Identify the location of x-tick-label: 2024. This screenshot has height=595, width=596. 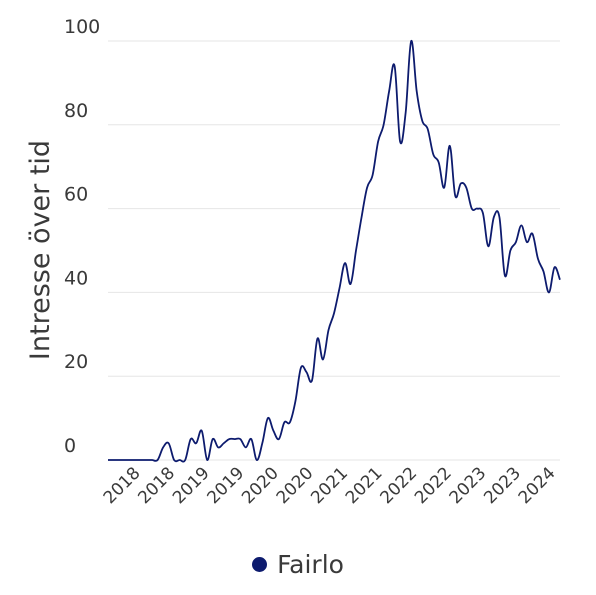
(537, 485).